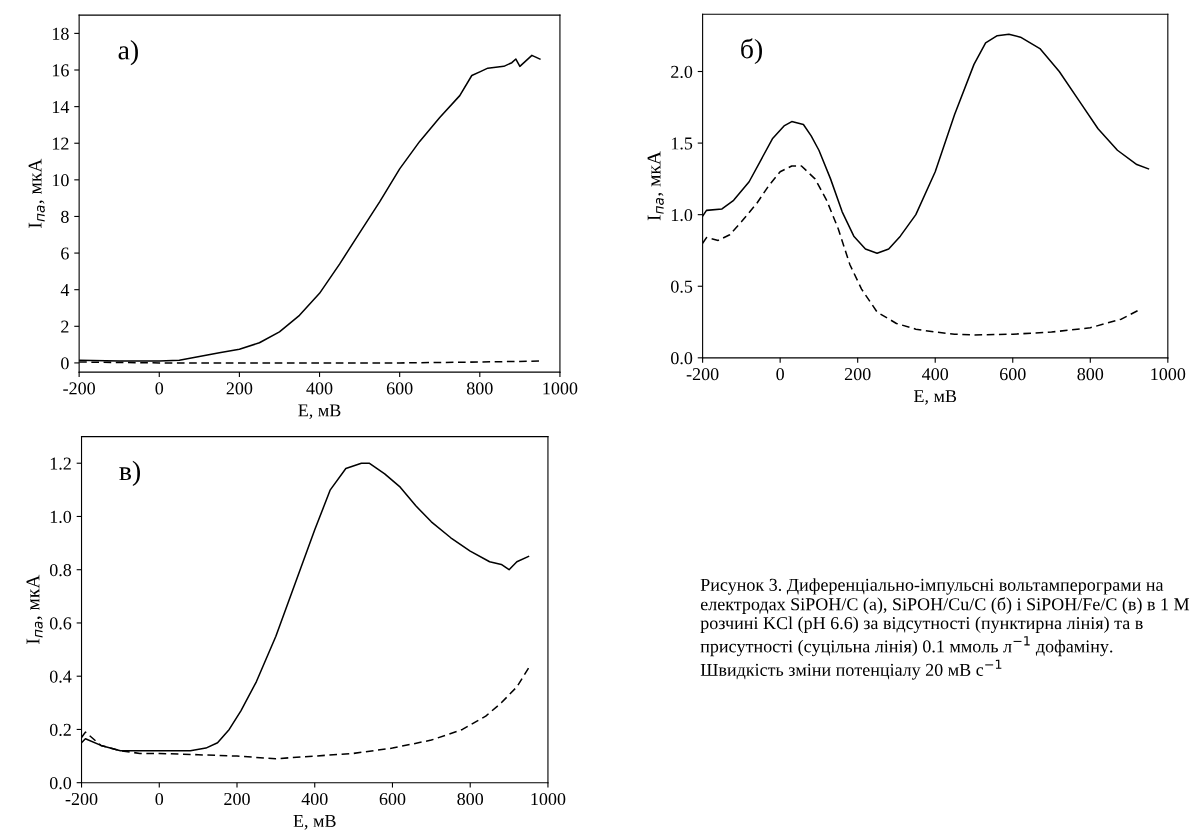 The height and width of the screenshot is (838, 1199). I want to click on annotation: б), so click(751, 51).